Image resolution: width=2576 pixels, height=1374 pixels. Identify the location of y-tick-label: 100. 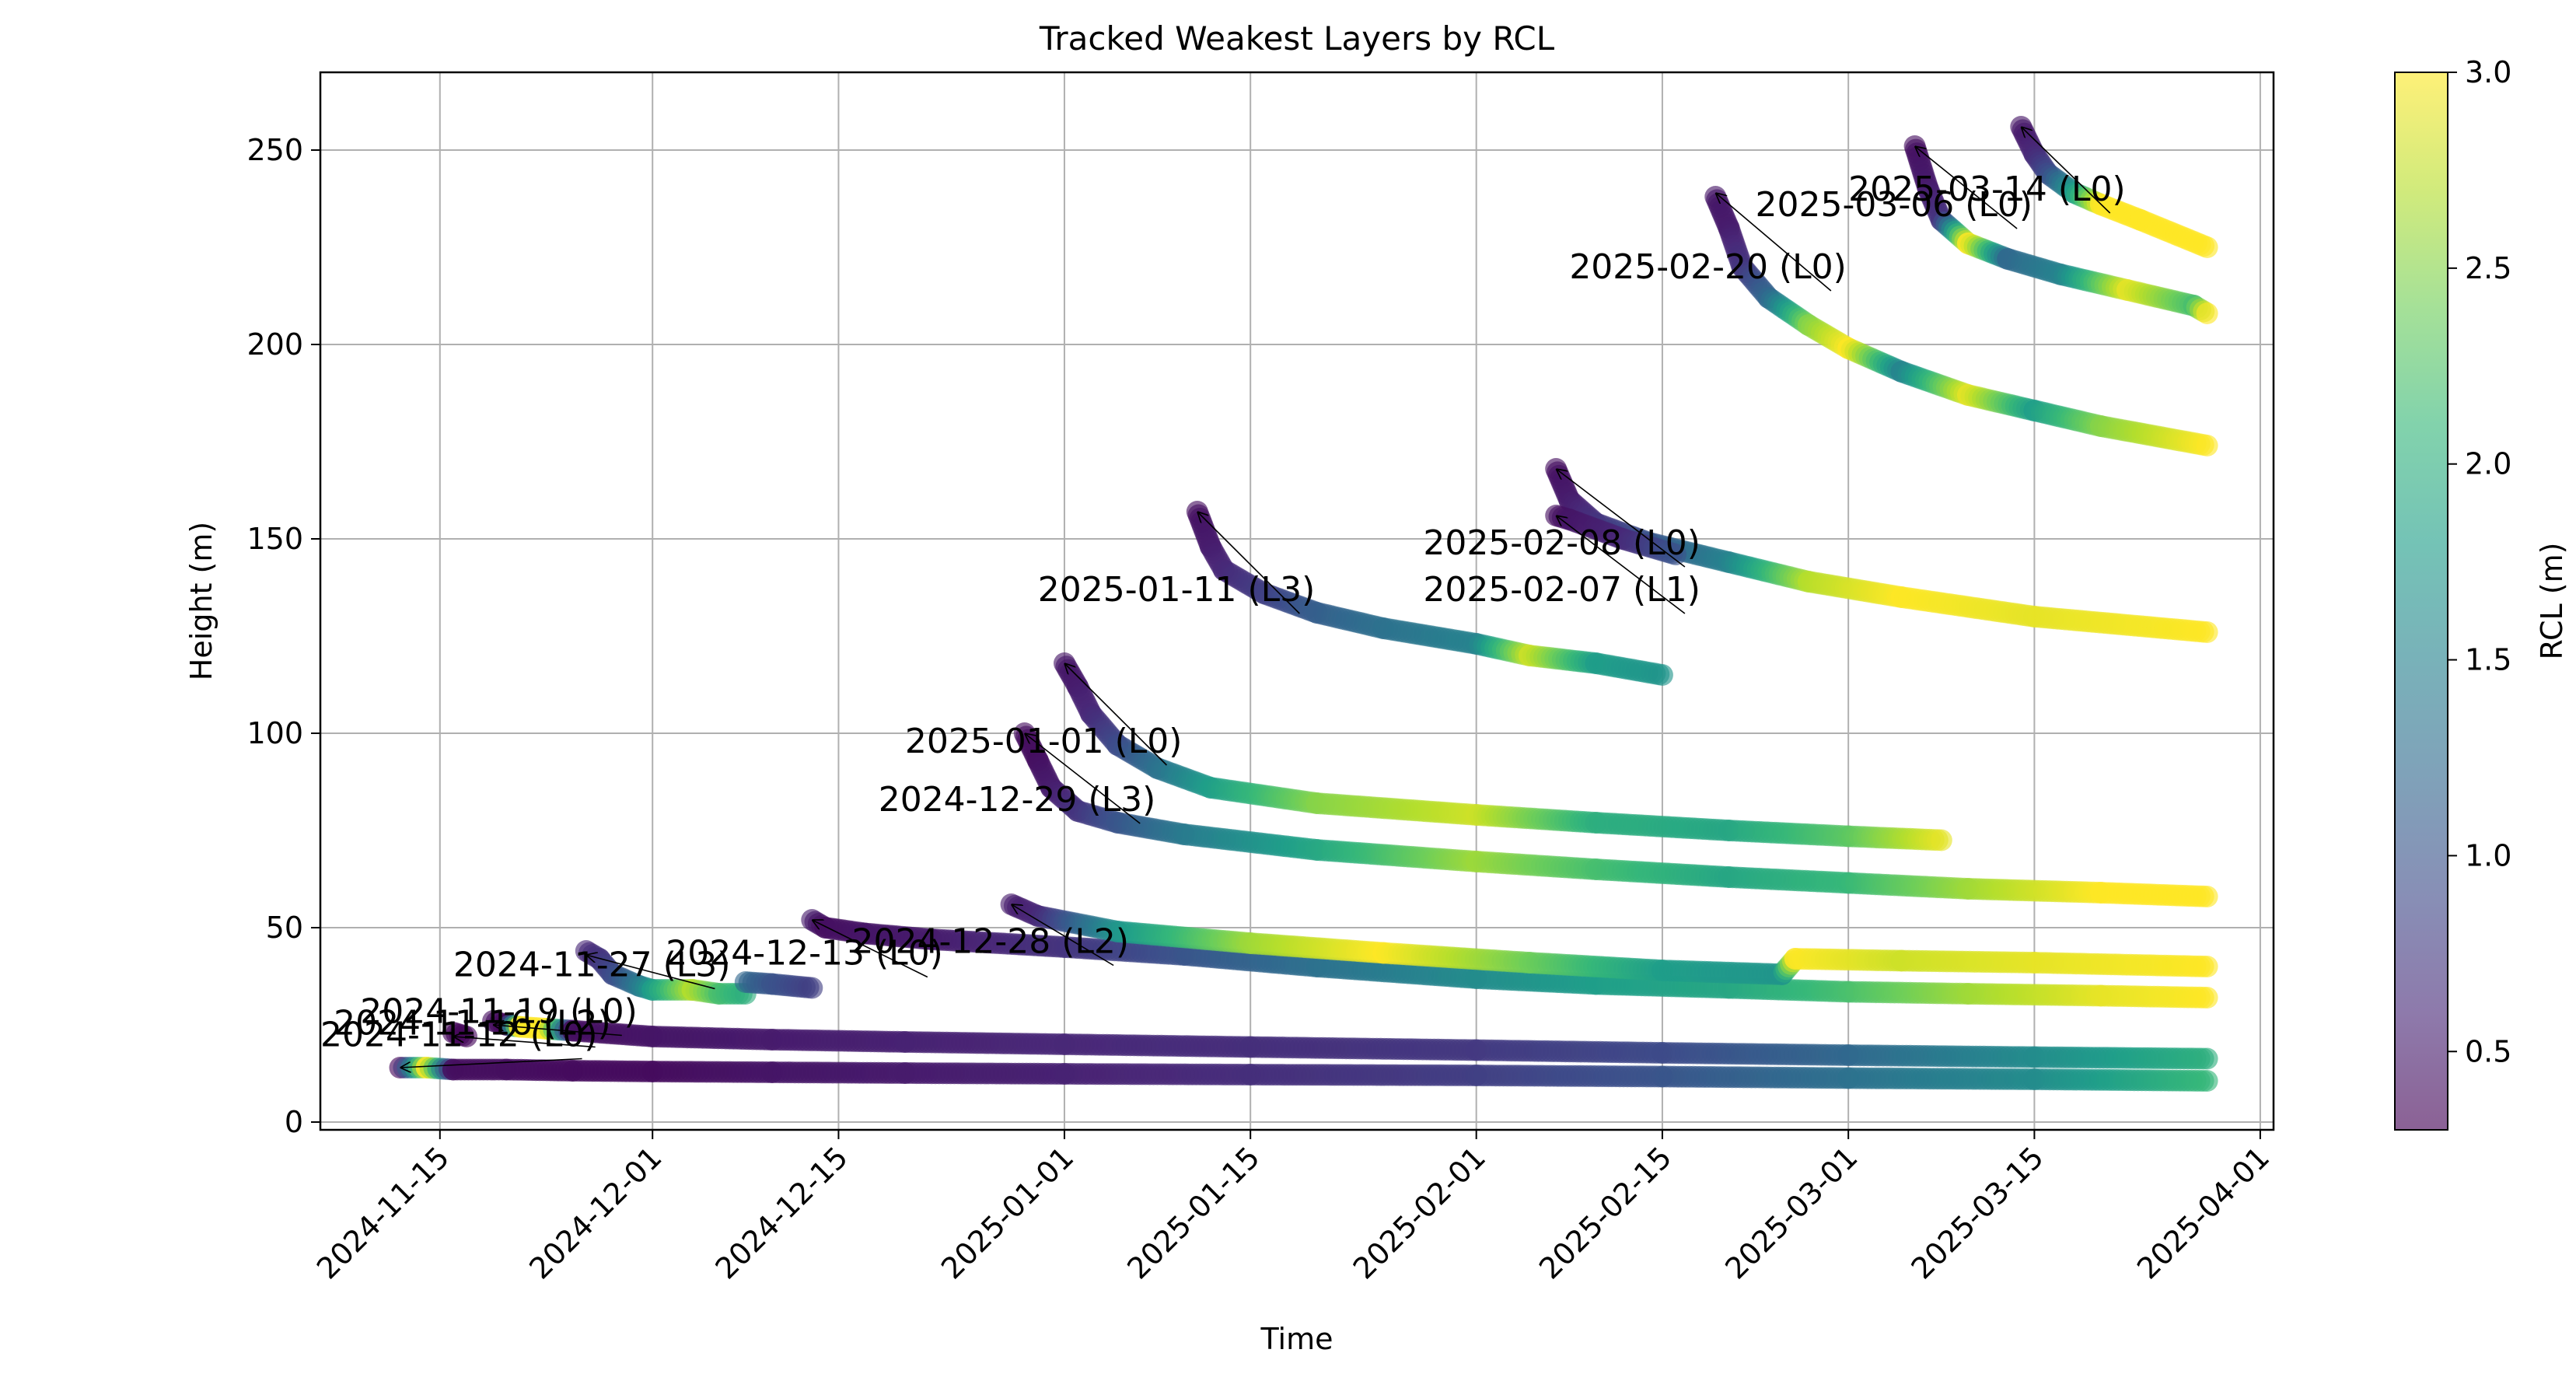
(274, 733).